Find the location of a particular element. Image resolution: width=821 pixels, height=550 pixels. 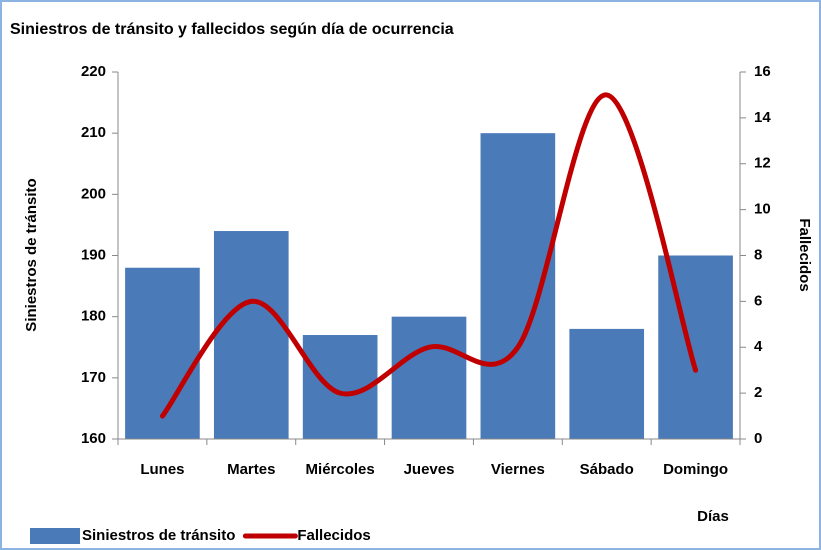

y2-axis-label: Fallecidos is located at coordinates (804, 254).